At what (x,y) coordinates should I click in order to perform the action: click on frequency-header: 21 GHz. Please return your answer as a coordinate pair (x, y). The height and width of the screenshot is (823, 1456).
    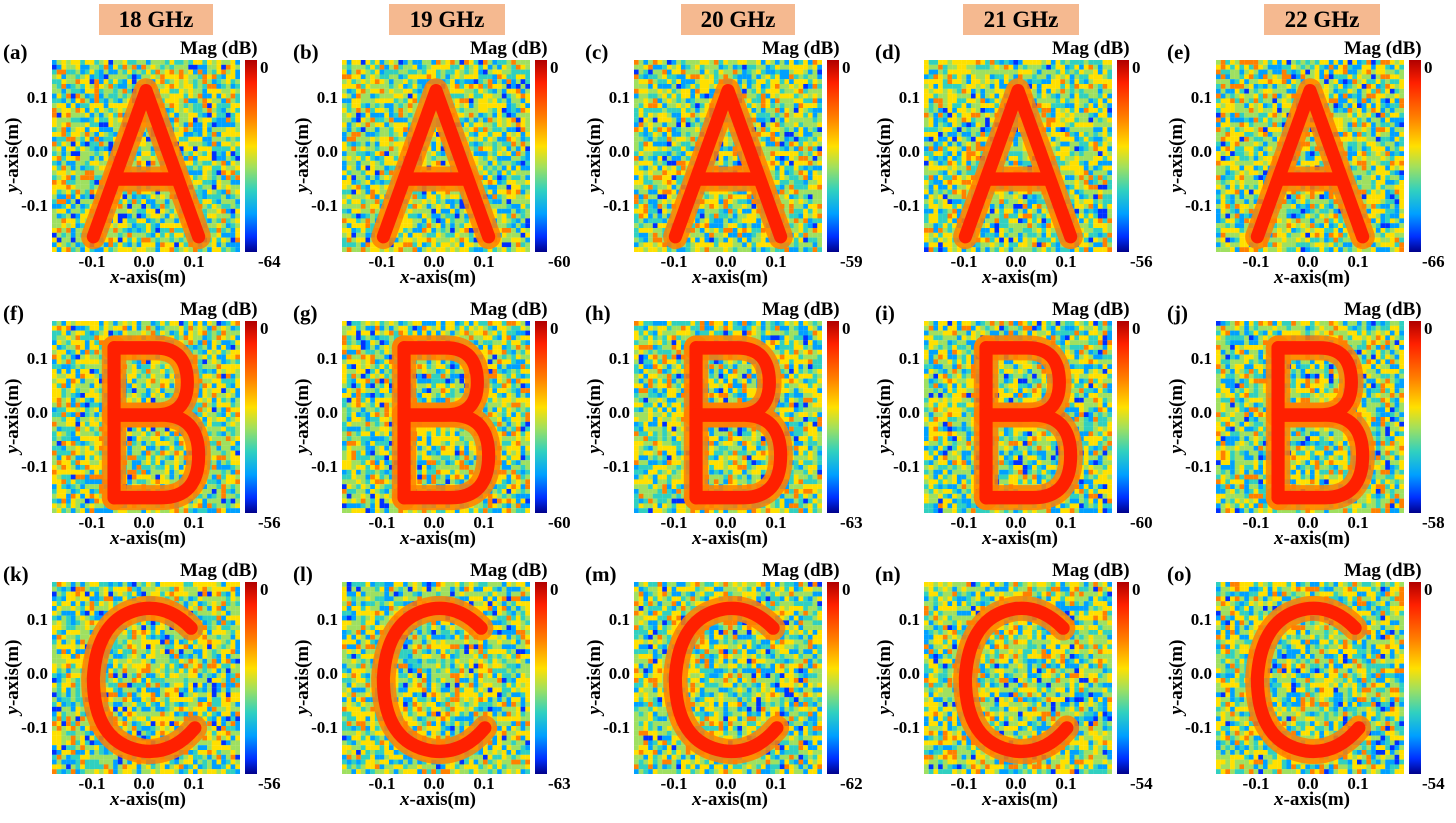
    Looking at the image, I should click on (1021, 19).